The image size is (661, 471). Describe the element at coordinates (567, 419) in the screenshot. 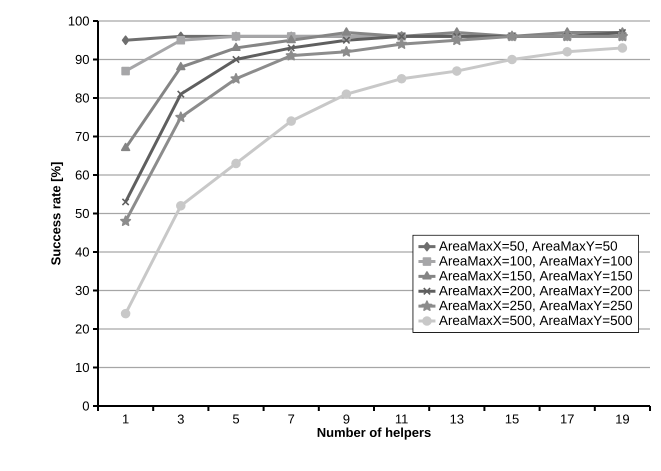

I see `x-tick-label: 17` at that location.